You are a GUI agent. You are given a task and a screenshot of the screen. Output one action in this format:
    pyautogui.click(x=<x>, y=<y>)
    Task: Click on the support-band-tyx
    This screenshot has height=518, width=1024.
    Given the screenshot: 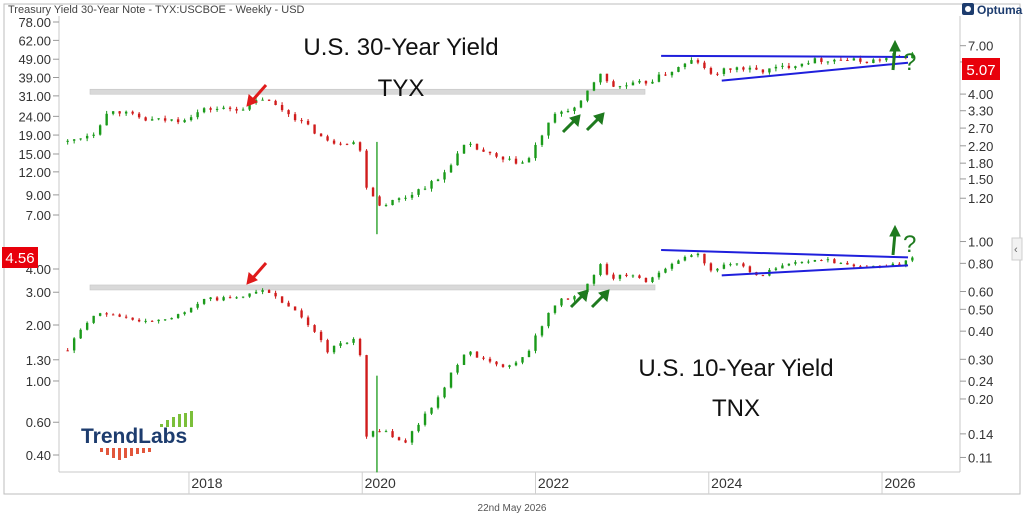 What is the action you would take?
    pyautogui.click(x=367, y=91)
    